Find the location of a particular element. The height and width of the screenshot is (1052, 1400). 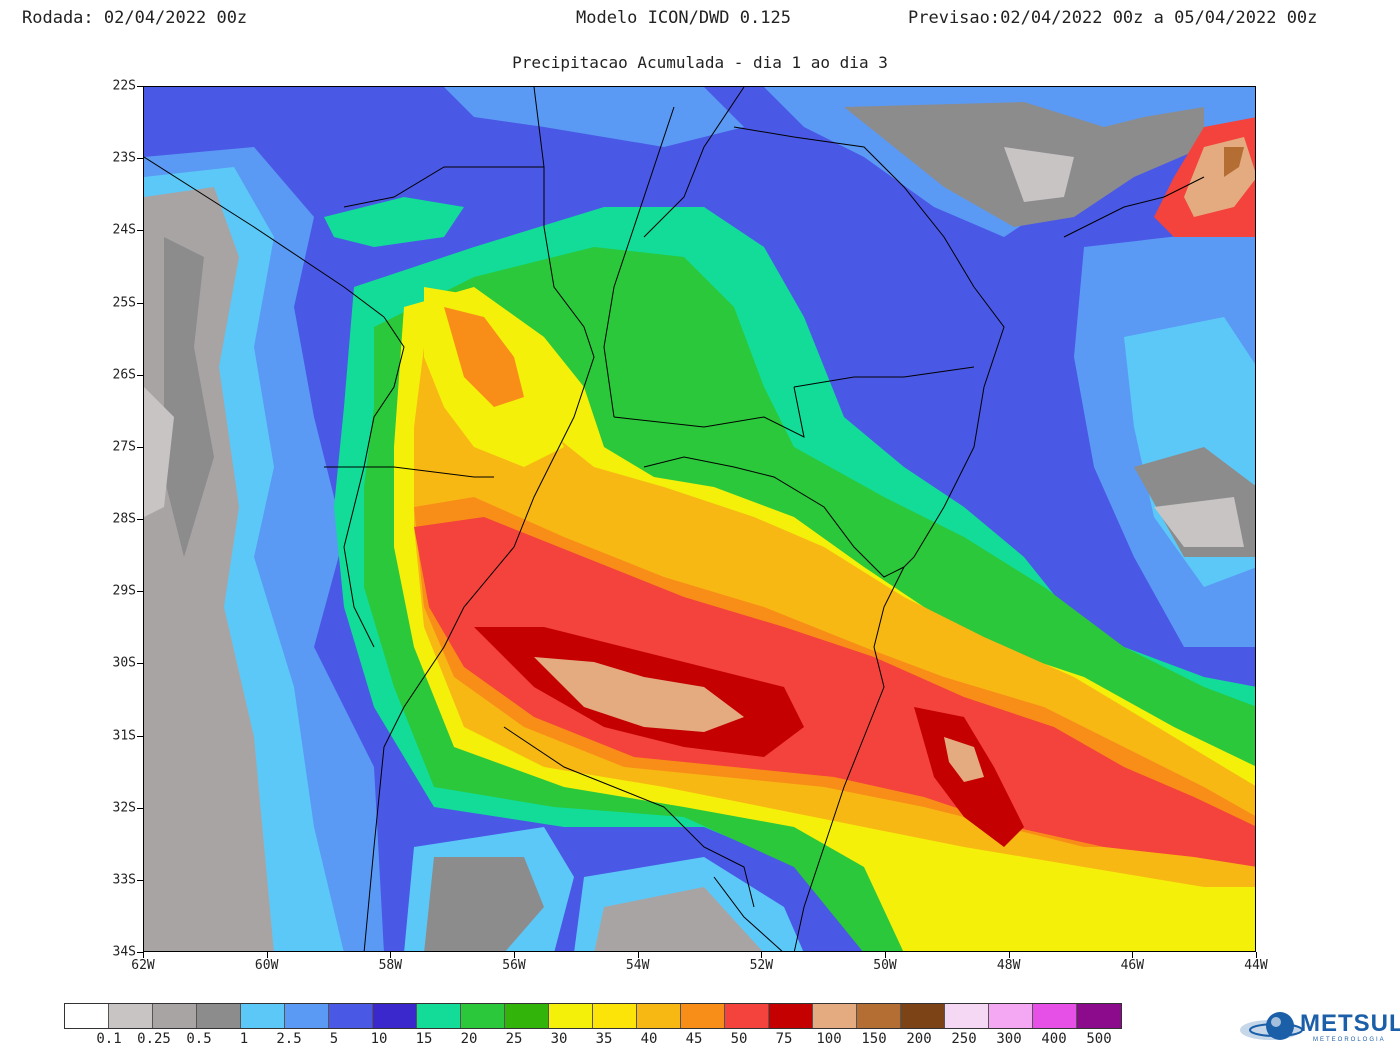

lat-tick-label: 24S is located at coordinates (124, 230).